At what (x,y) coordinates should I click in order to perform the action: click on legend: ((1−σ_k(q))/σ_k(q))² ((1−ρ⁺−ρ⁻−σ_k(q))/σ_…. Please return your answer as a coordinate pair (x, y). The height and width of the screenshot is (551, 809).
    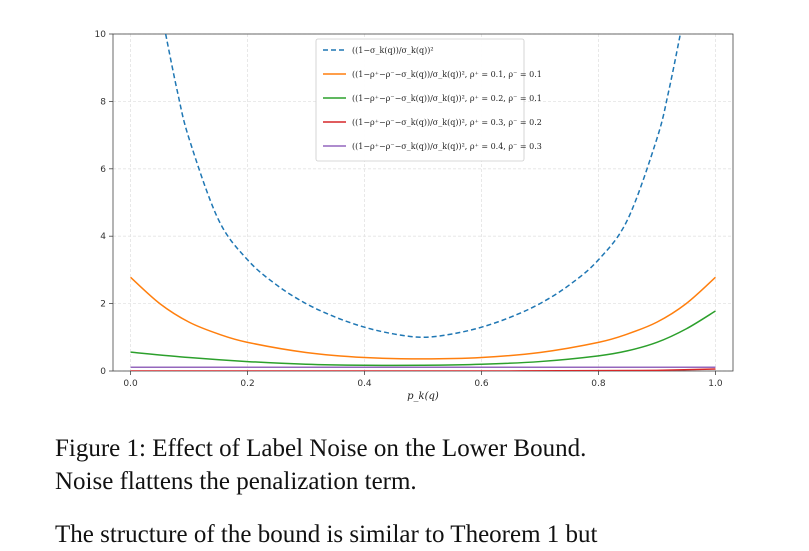
    Looking at the image, I should click on (428, 100).